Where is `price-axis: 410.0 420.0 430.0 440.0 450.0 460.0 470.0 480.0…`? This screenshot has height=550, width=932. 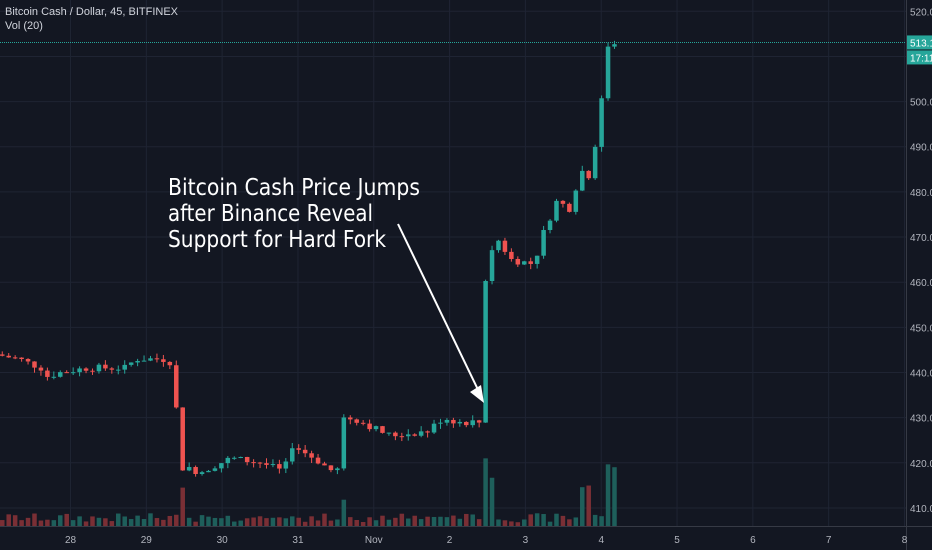
price-axis: 410.0 420.0 430.0 440.0 450.0 460.0 470.0 480.0… is located at coordinates (919, 275).